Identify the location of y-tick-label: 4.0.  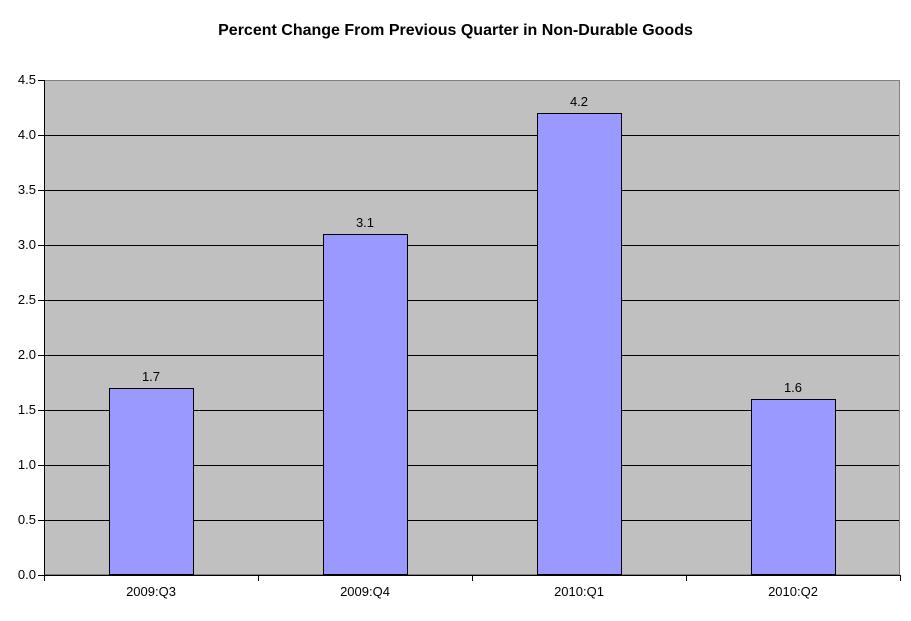
(26, 134).